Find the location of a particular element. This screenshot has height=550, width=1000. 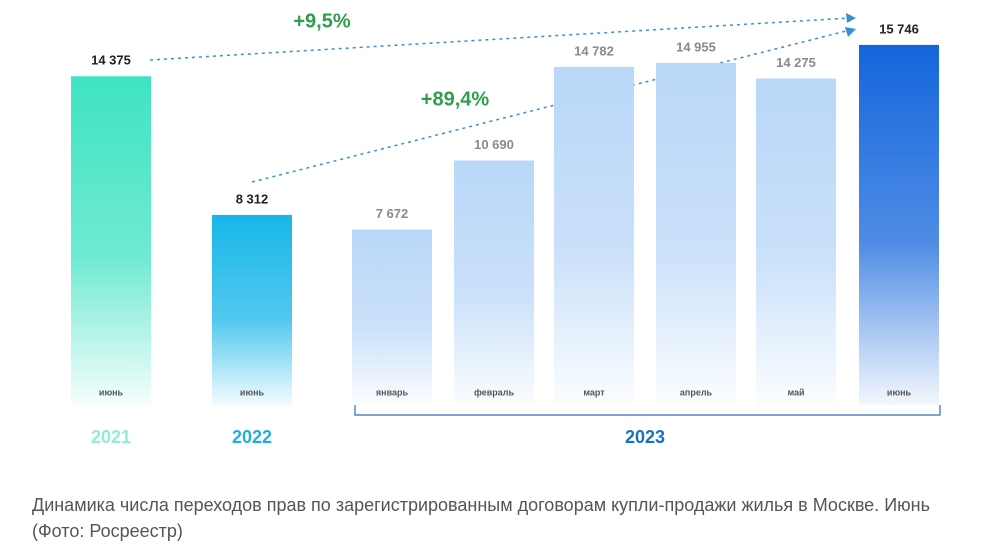

trend-arrow is located at coordinates (500, 39).